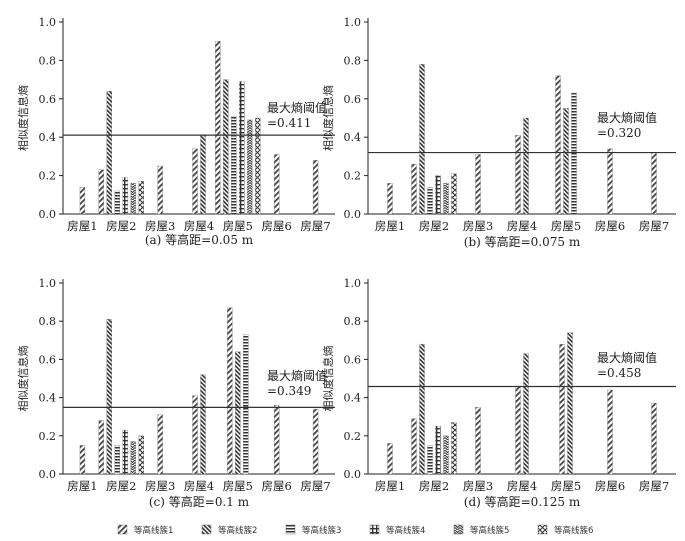 This screenshot has width=685, height=541. Describe the element at coordinates (610, 181) in the screenshot. I see `bar-房屋6-series1` at that location.